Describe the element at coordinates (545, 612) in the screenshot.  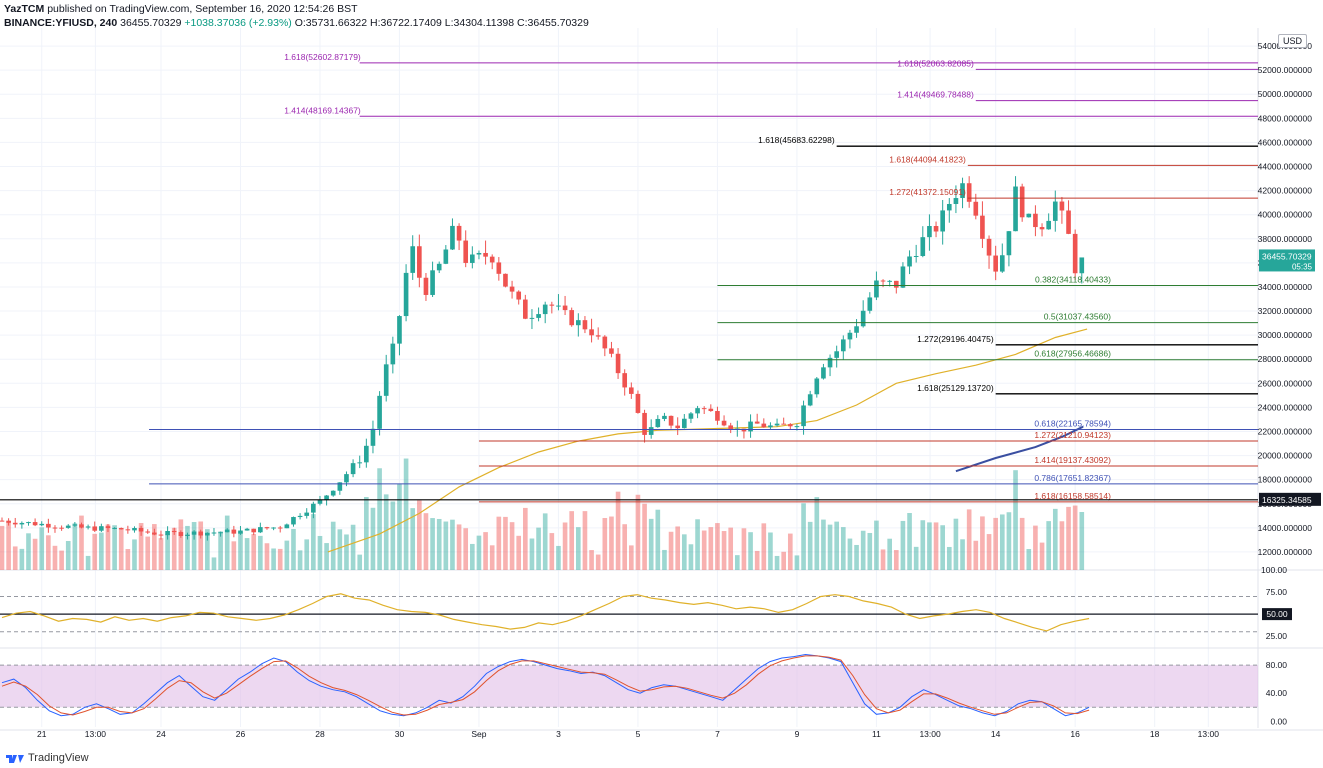
I see `rsi-line` at that location.